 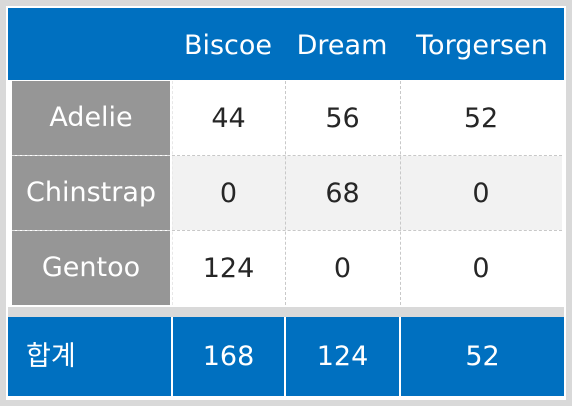 What do you see at coordinates (228, 45) in the screenshot?
I see `column-header-biscoe: Biscoe` at bounding box center [228, 45].